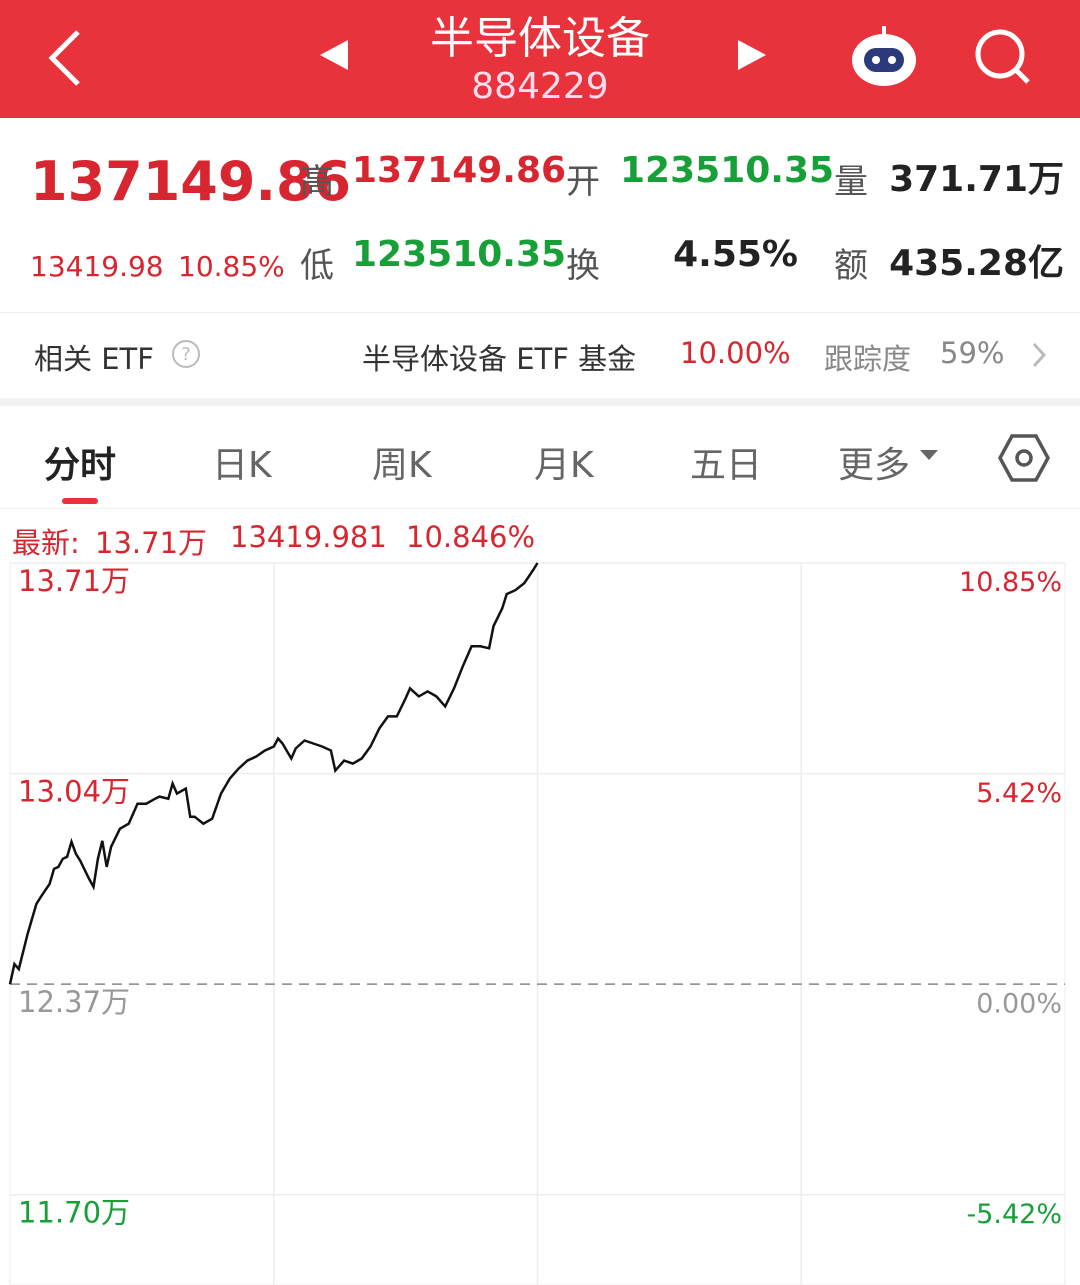 This screenshot has width=1080, height=1285. Describe the element at coordinates (540, 38) in the screenshot. I see `title: 半导体设备` at that location.